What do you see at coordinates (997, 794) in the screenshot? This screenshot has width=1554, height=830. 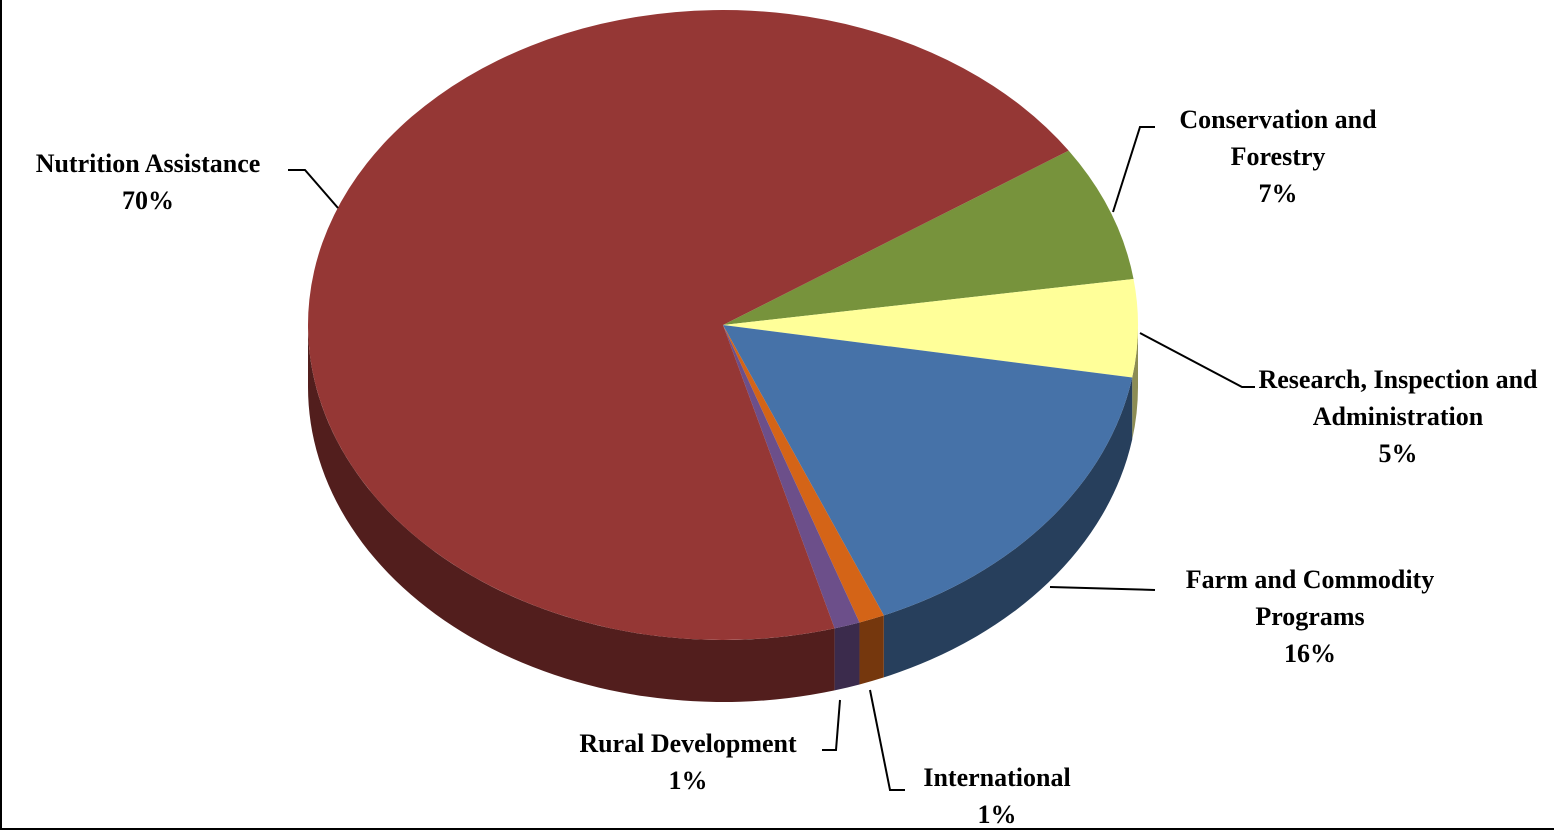 I see `slice-label: International 1%` at bounding box center [997, 794].